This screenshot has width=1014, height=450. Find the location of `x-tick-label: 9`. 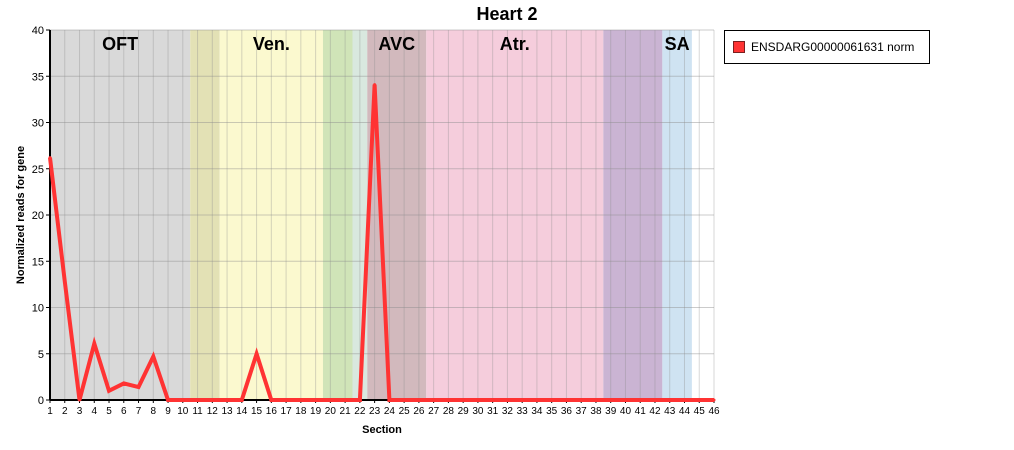

x-tick-label: 9 is located at coordinates (168, 411).